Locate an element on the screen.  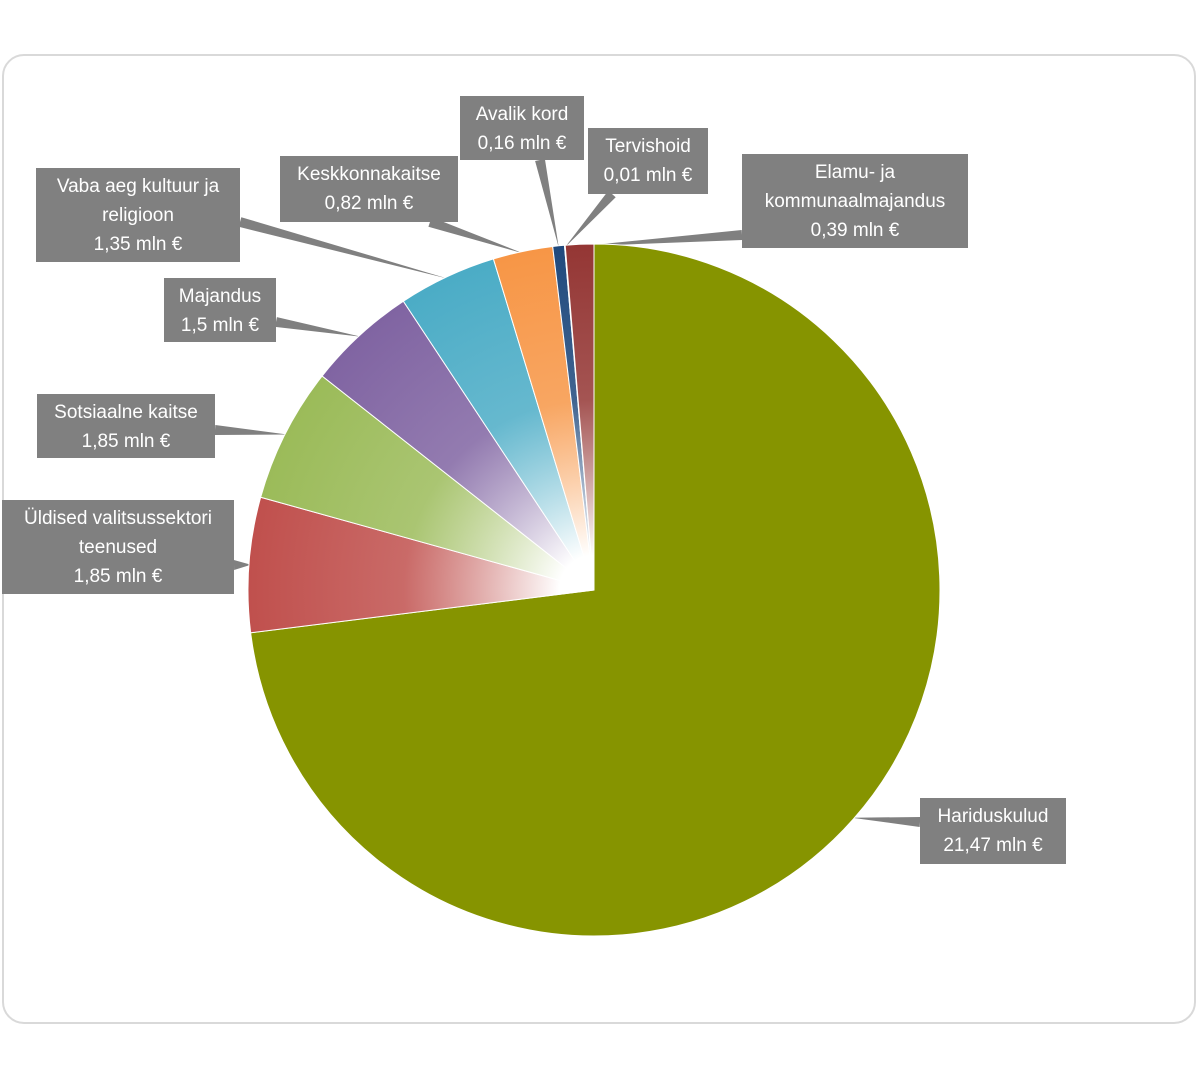
callout-label: Hariduskulud is located at coordinates (993, 816).